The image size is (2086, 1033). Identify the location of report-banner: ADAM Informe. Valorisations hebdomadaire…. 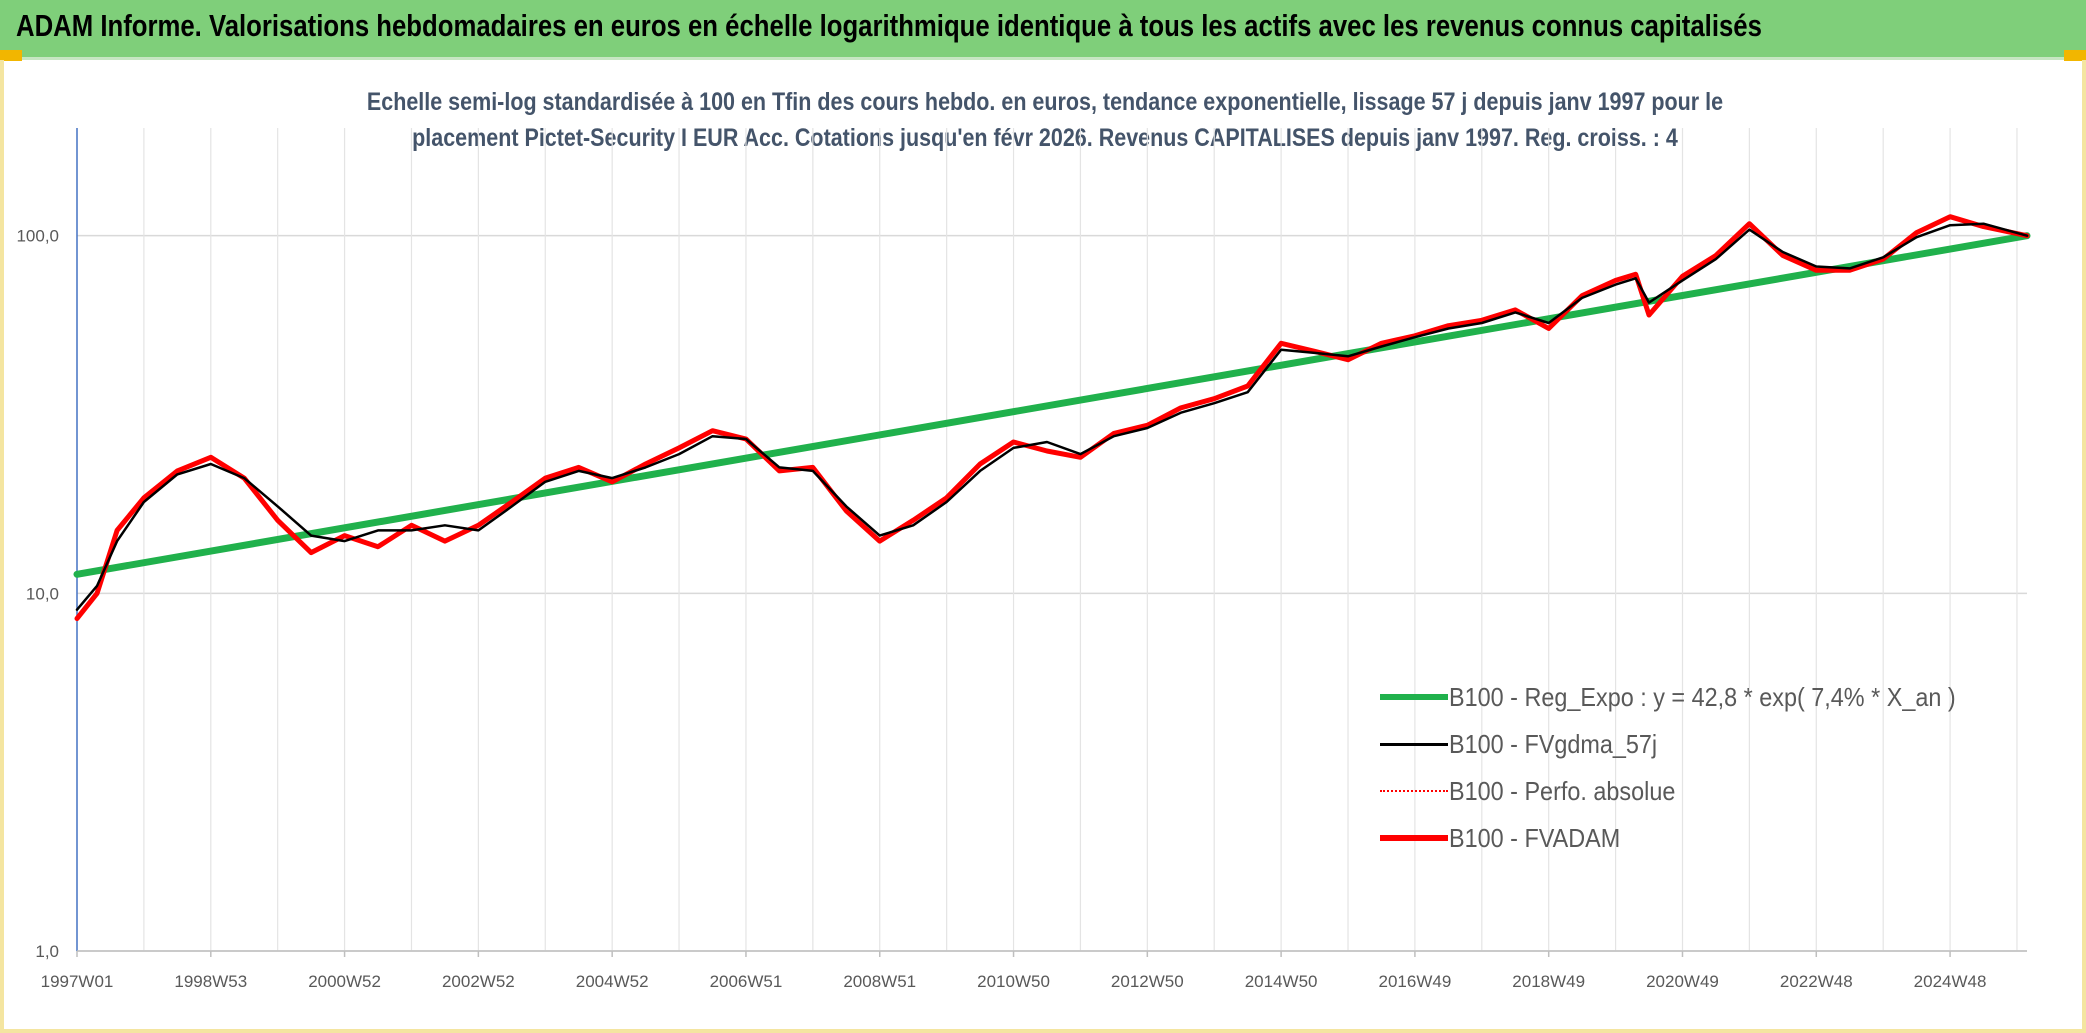
(1043, 30).